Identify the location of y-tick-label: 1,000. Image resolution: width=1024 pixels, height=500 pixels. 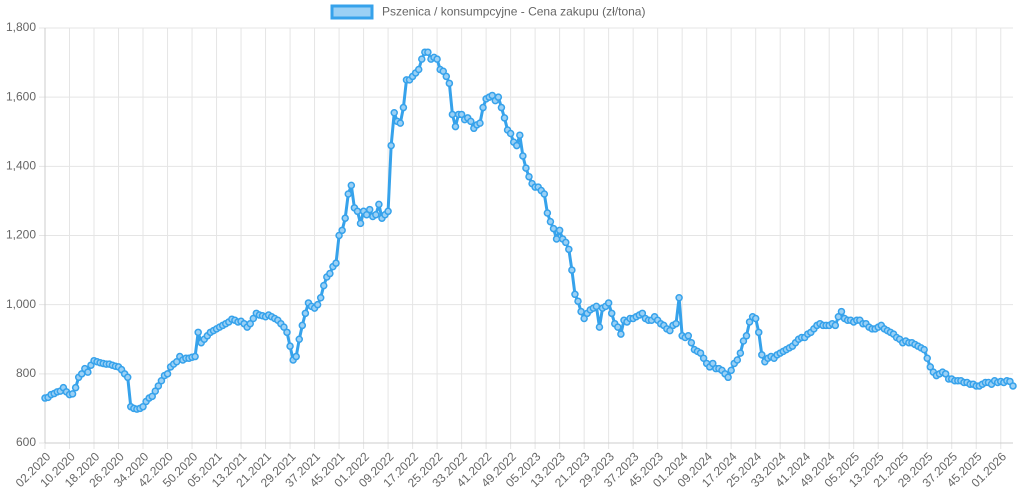
(21, 304).